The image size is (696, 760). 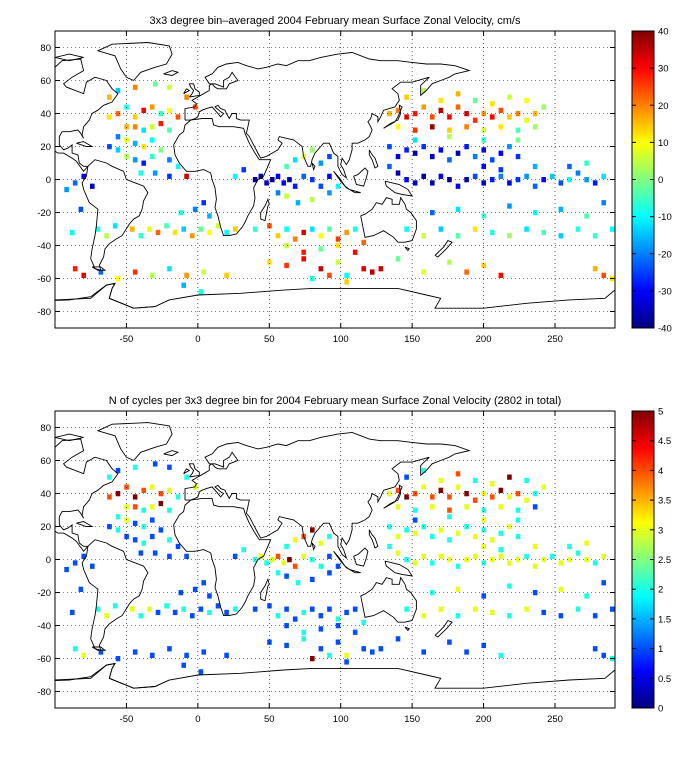 I want to click on colorbar-tick-label: 0, so click(x=660, y=180).